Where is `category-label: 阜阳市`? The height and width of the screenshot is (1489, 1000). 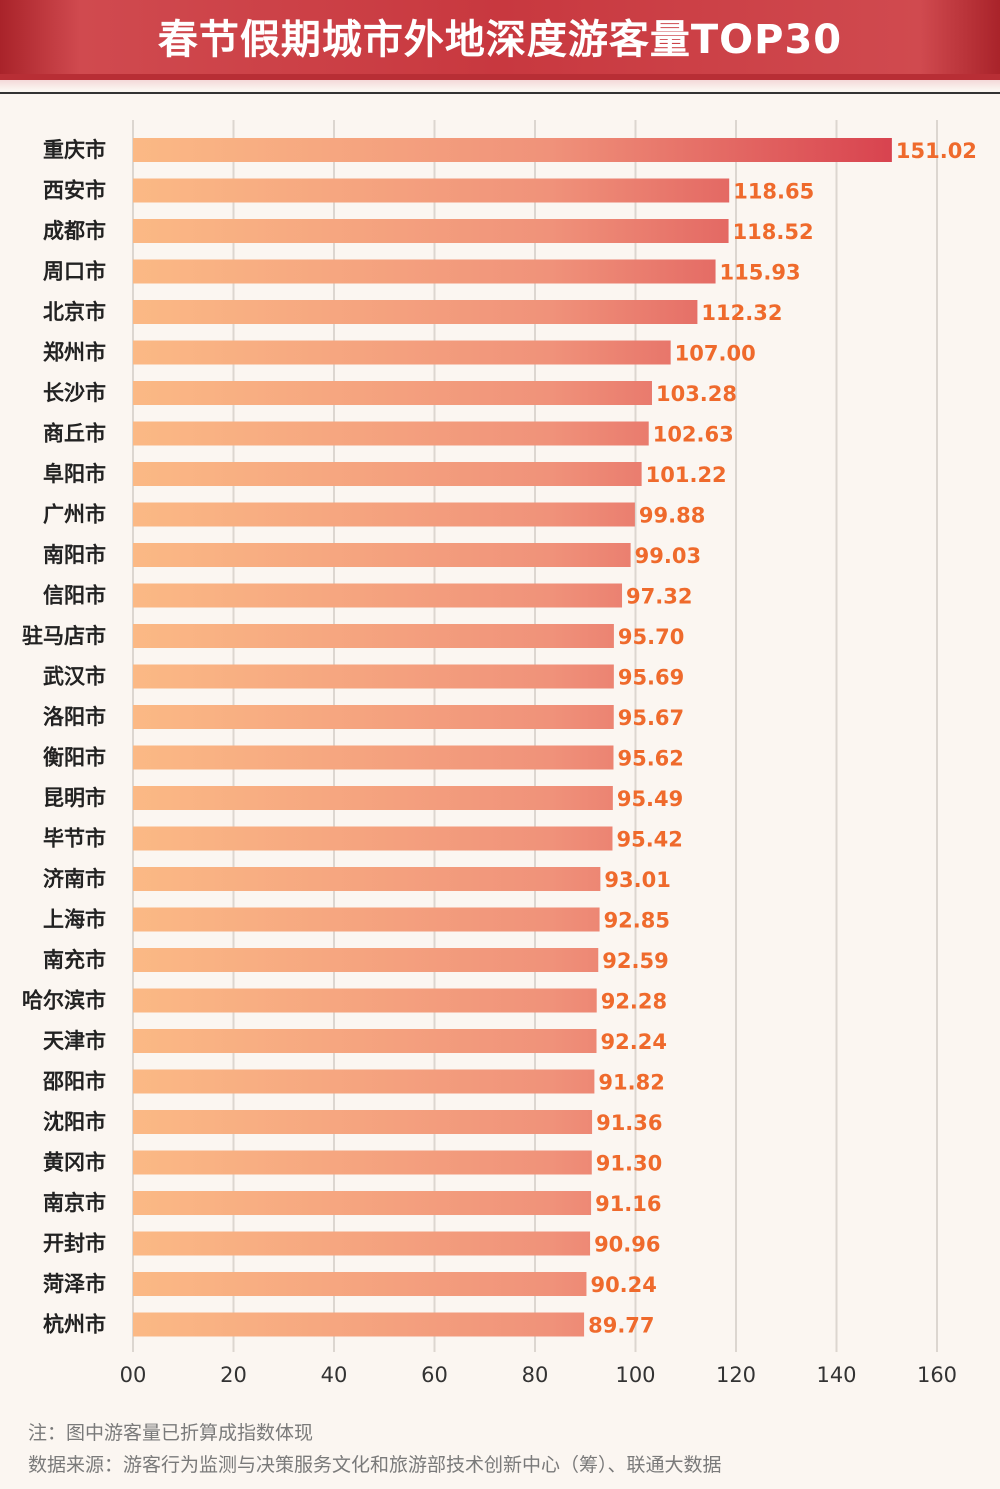
category-label: 阜阳市 is located at coordinates (74, 474).